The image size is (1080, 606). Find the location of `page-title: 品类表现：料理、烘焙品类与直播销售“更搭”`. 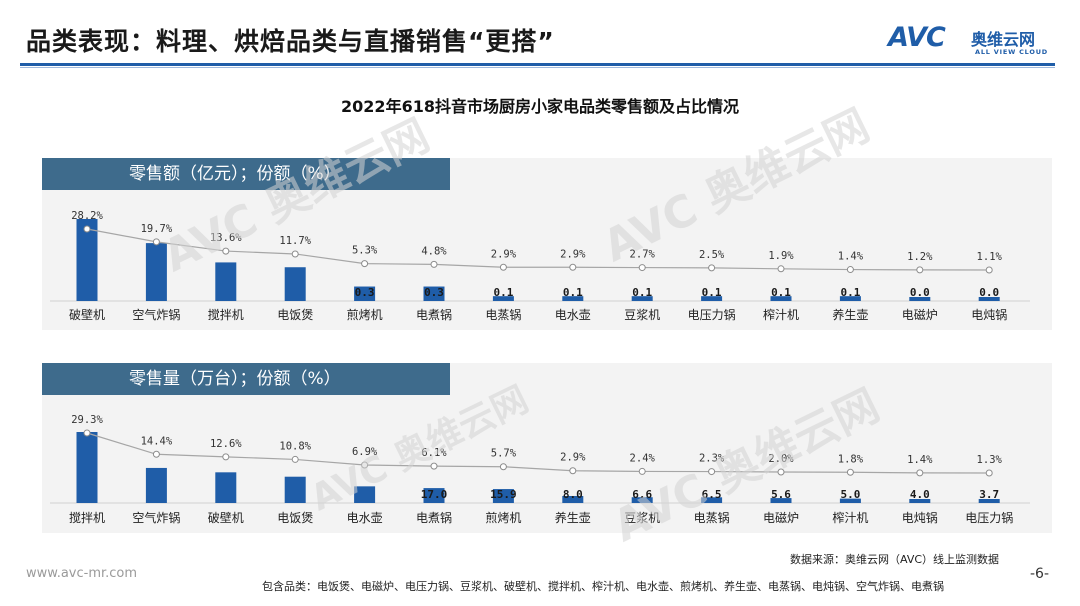

page-title: 品类表现：料理、烘焙品类与直播销售“更搭” is located at coordinates (290, 41).